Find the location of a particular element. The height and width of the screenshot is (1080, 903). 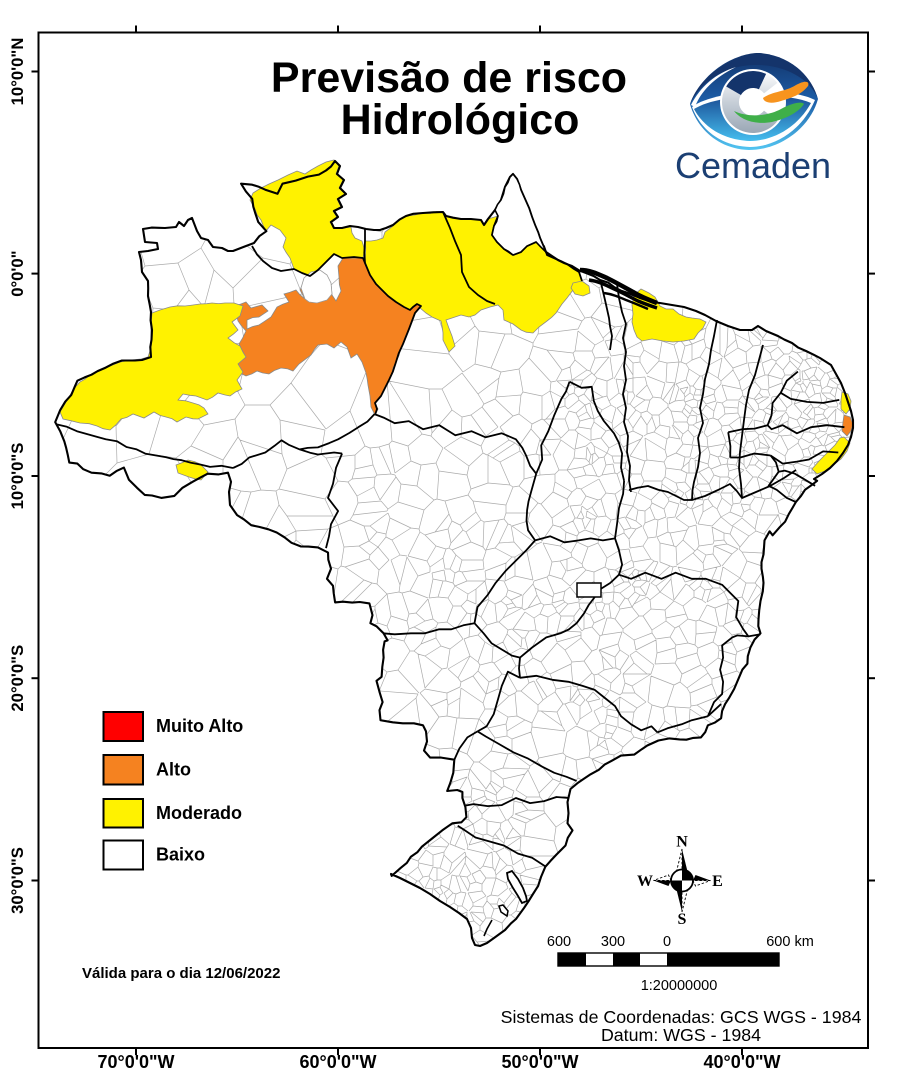

svg-text: 0 is located at coordinates (667, 942).